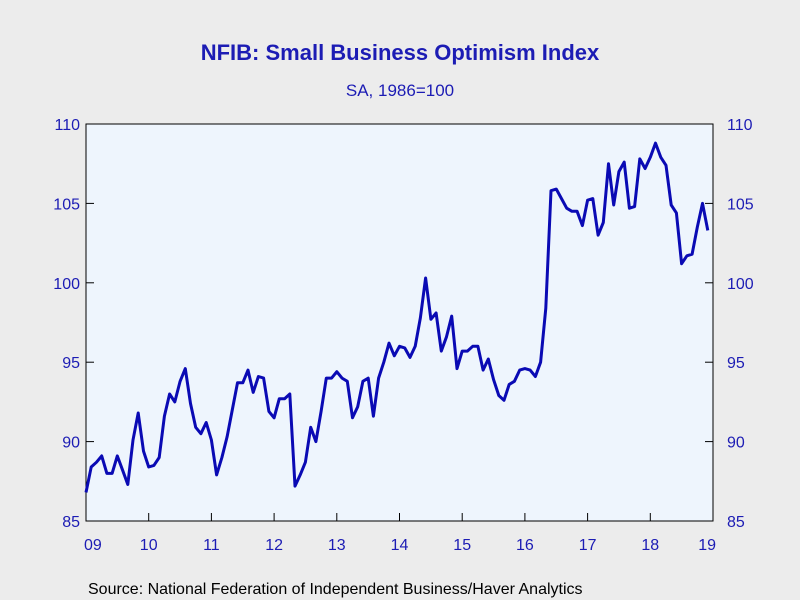 This screenshot has height=600, width=800. What do you see at coordinates (740, 284) in the screenshot?
I see `y-tick-label-right: 100` at bounding box center [740, 284].